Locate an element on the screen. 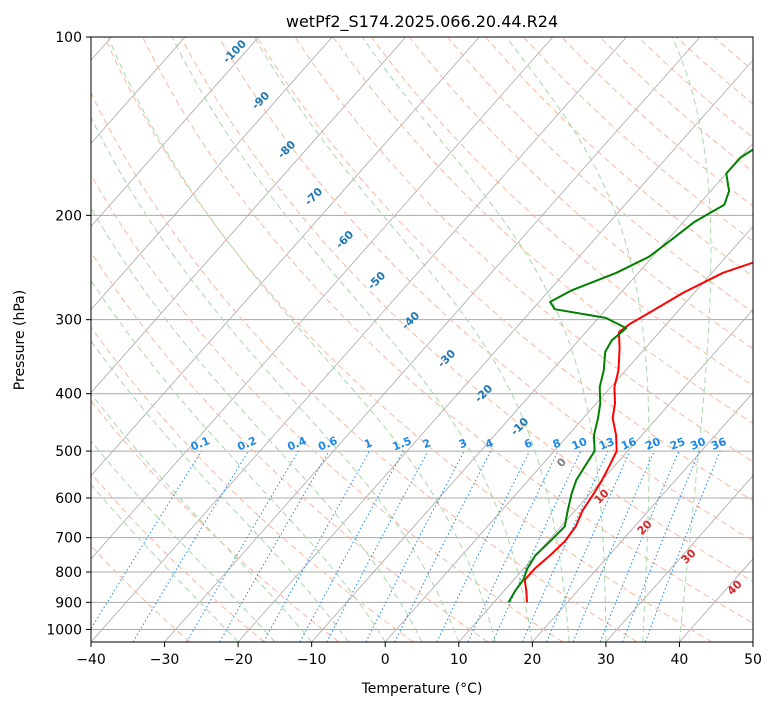 The image size is (775, 708). y-tick-label: 100 is located at coordinates (68, 38).